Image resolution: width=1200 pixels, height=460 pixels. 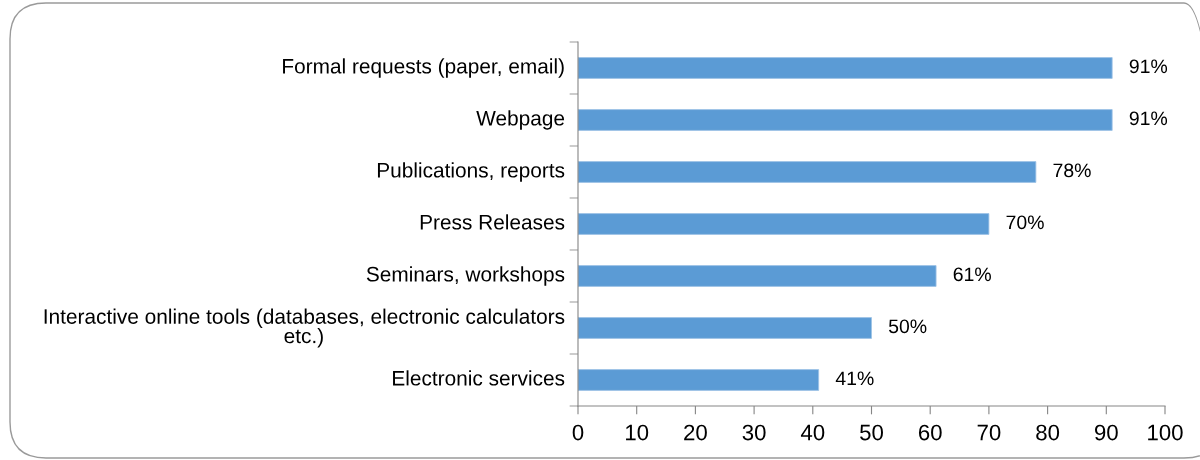 I want to click on data-label: 50%, so click(x=907, y=326).